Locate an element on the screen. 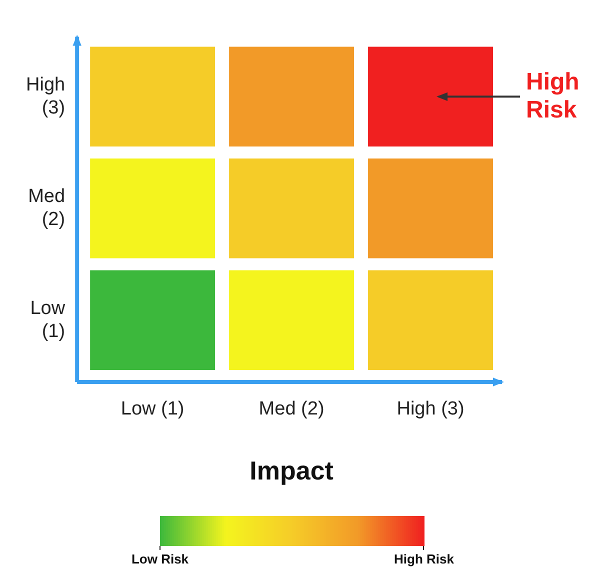 The height and width of the screenshot is (574, 592). x-axis-title: Impact is located at coordinates (292, 471).